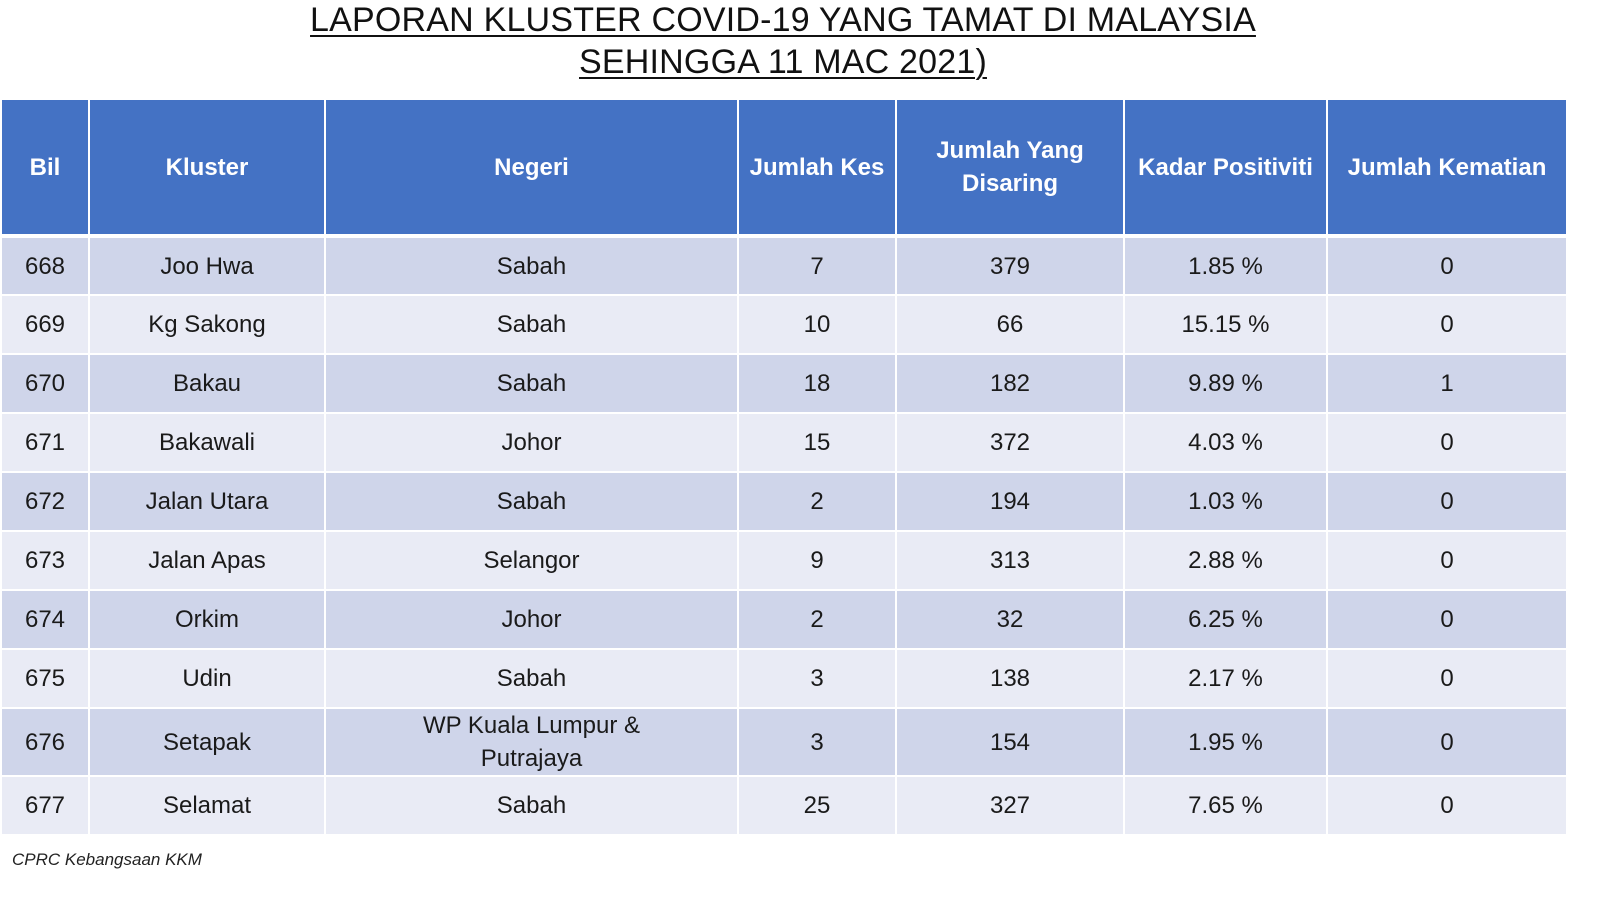  What do you see at coordinates (207, 742) in the screenshot?
I see `cell-kluster: Setapak` at bounding box center [207, 742].